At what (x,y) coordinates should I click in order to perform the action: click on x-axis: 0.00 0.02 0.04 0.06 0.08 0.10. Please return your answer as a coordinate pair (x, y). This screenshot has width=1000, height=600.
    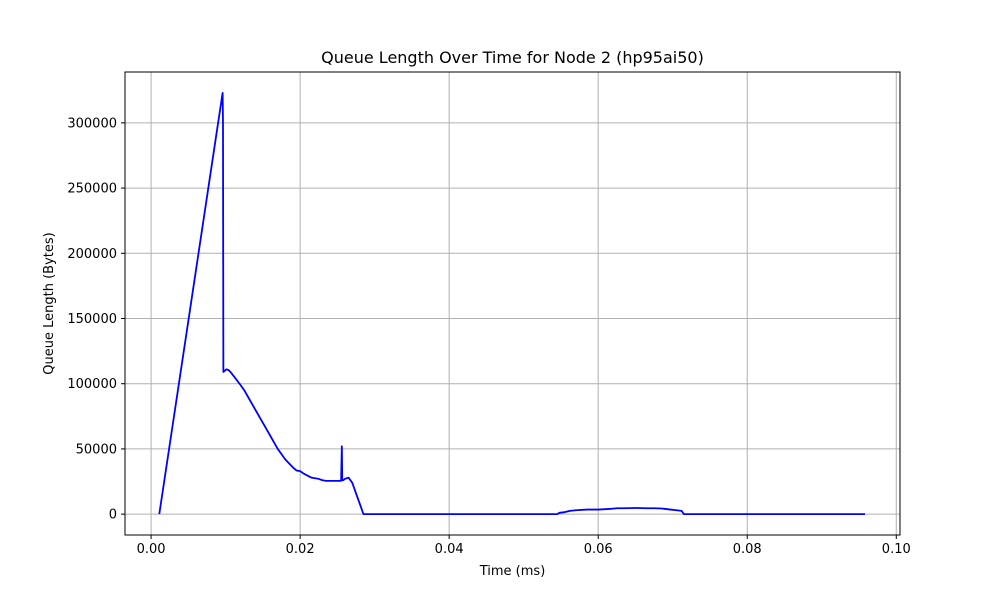
    Looking at the image, I should click on (524, 546).